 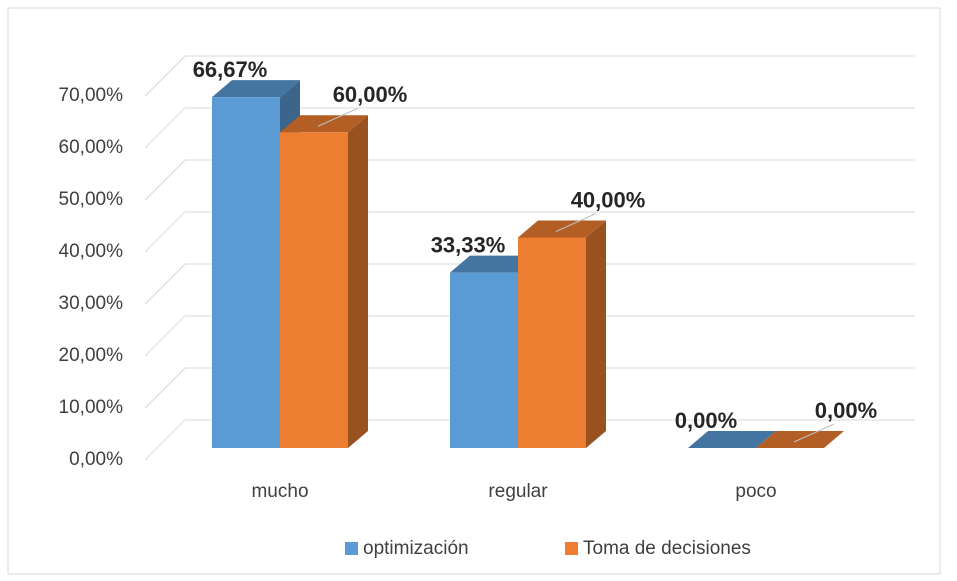 What do you see at coordinates (468, 244) in the screenshot?
I see `value-label: 33,33%` at bounding box center [468, 244].